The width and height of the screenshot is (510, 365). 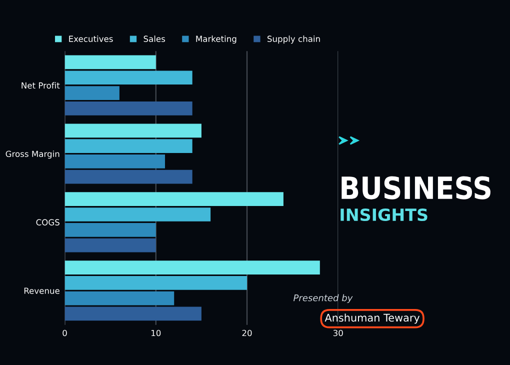 What do you see at coordinates (416, 188) in the screenshot?
I see `text: BUSINESS` at bounding box center [416, 188].